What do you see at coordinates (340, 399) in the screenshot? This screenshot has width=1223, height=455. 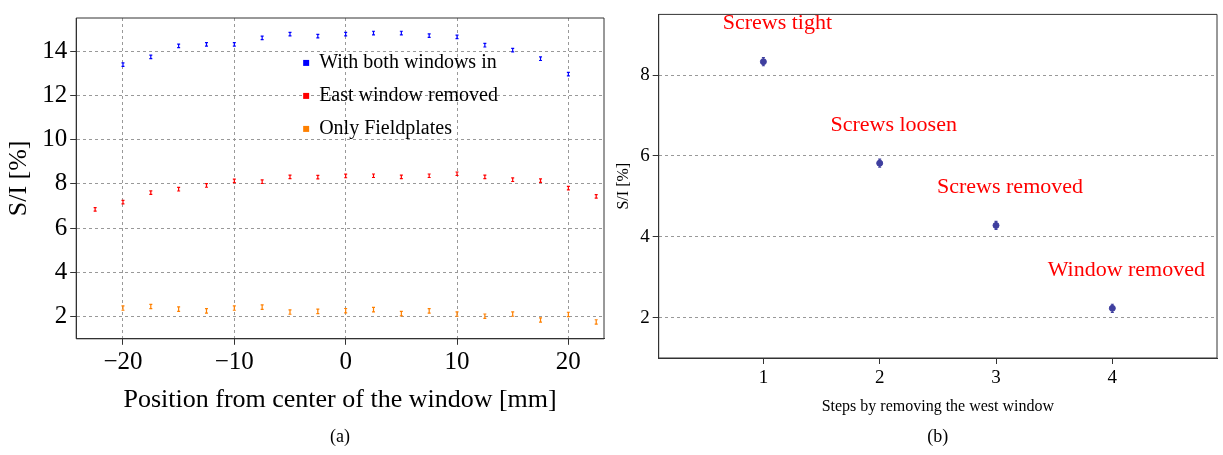 I see `x-axis-title: Position from center of the window [mm]` at bounding box center [340, 399].